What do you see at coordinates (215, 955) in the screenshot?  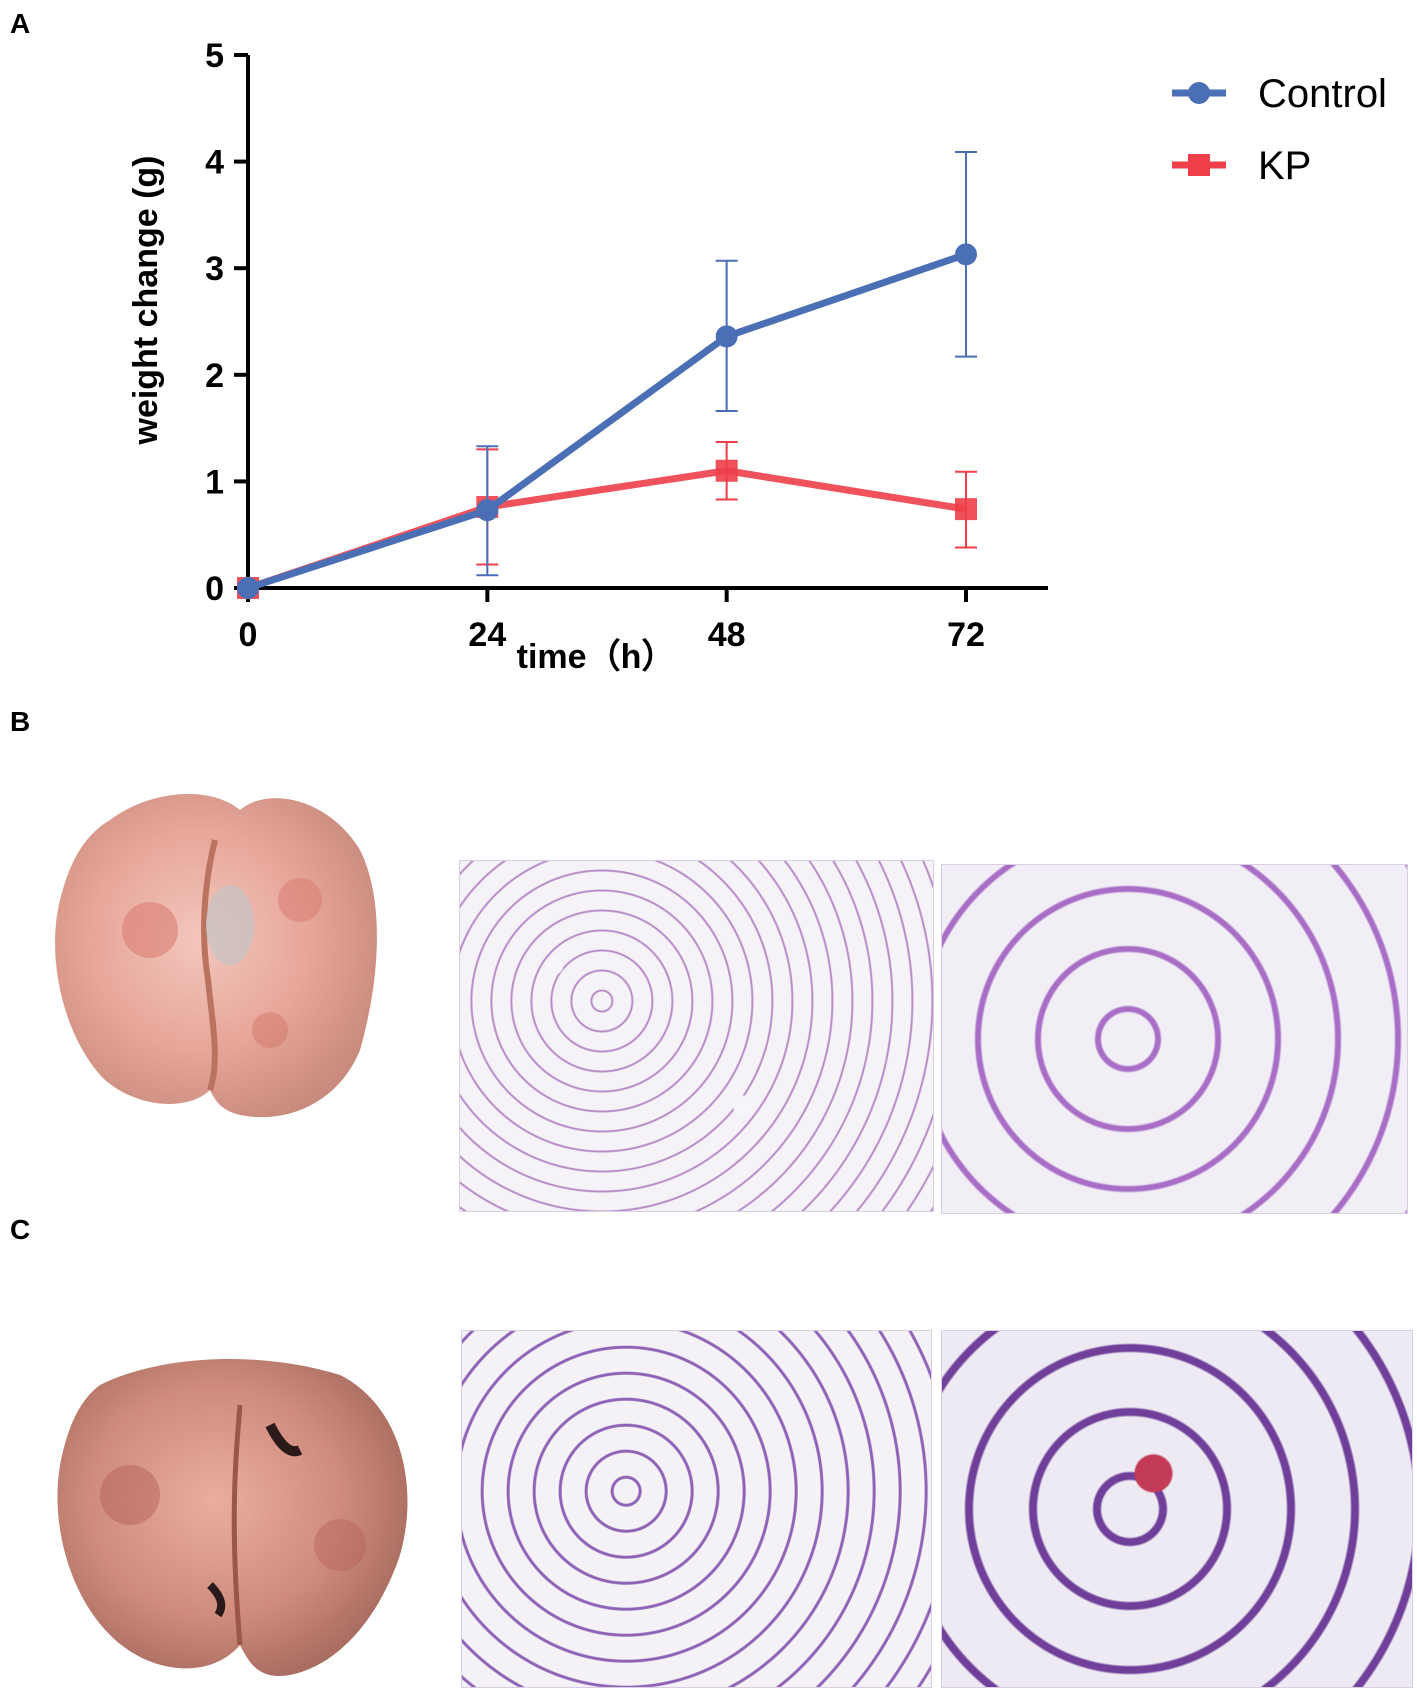 I see `panel-b-lung-photo` at bounding box center [215, 955].